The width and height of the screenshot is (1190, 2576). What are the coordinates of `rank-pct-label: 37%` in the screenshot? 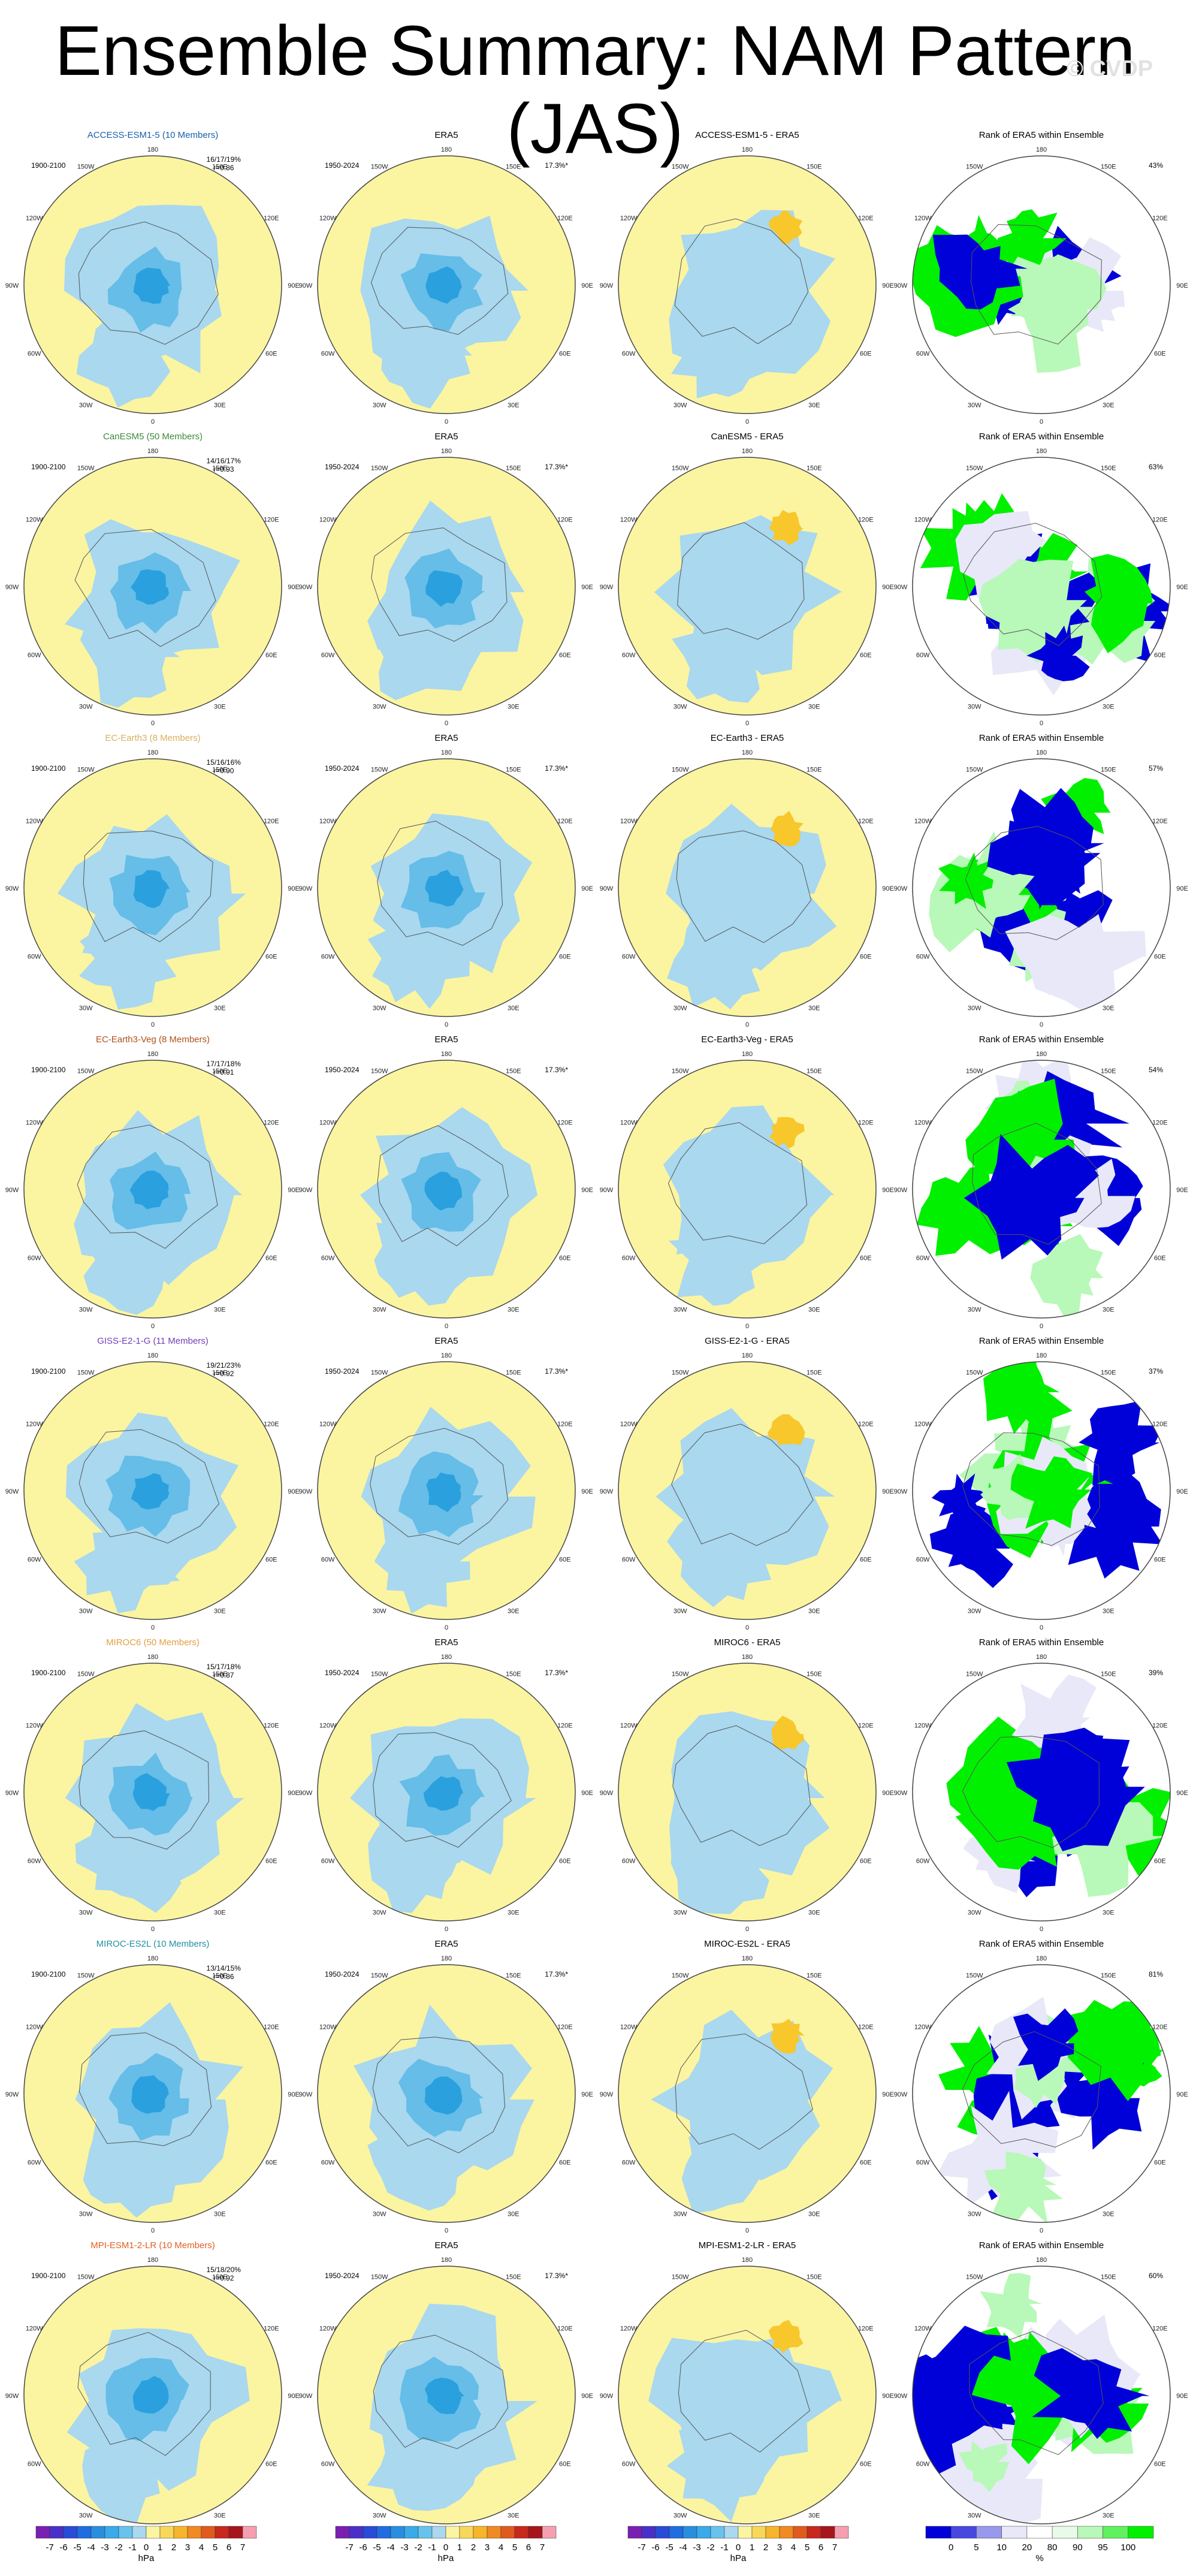 It's located at (1156, 1371).